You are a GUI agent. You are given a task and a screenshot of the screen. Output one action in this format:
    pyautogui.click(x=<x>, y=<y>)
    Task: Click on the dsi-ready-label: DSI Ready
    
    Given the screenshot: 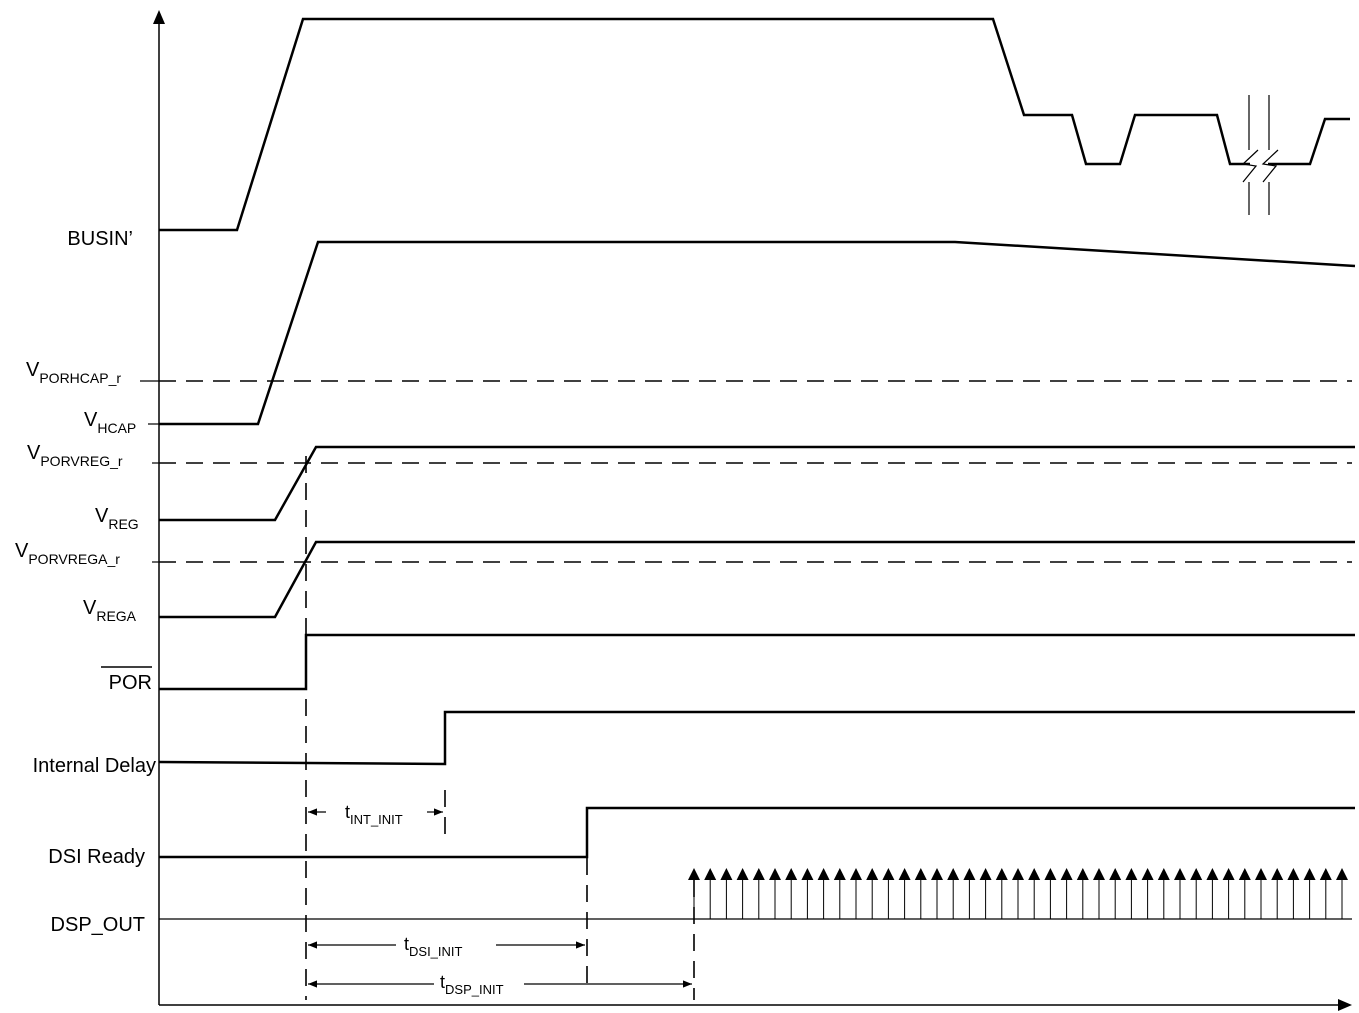 What is the action you would take?
    pyautogui.click(x=96, y=857)
    